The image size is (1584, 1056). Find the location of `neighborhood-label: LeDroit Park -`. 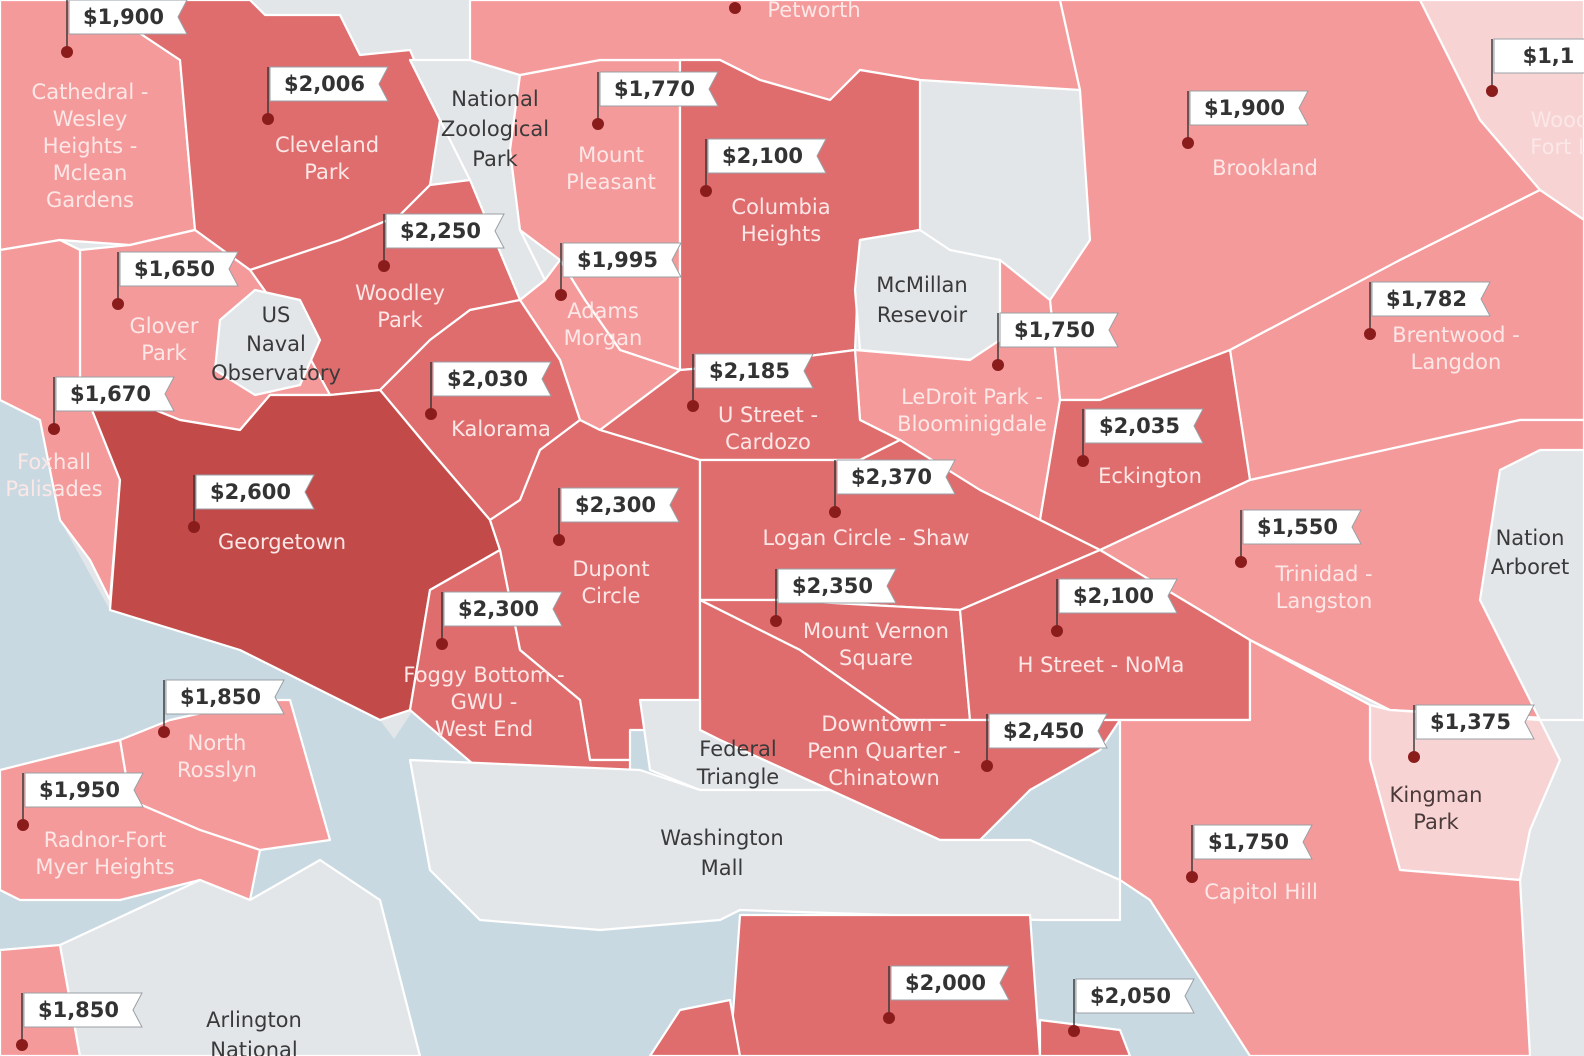

neighborhood-label: LeDroit Park - is located at coordinates (972, 397).